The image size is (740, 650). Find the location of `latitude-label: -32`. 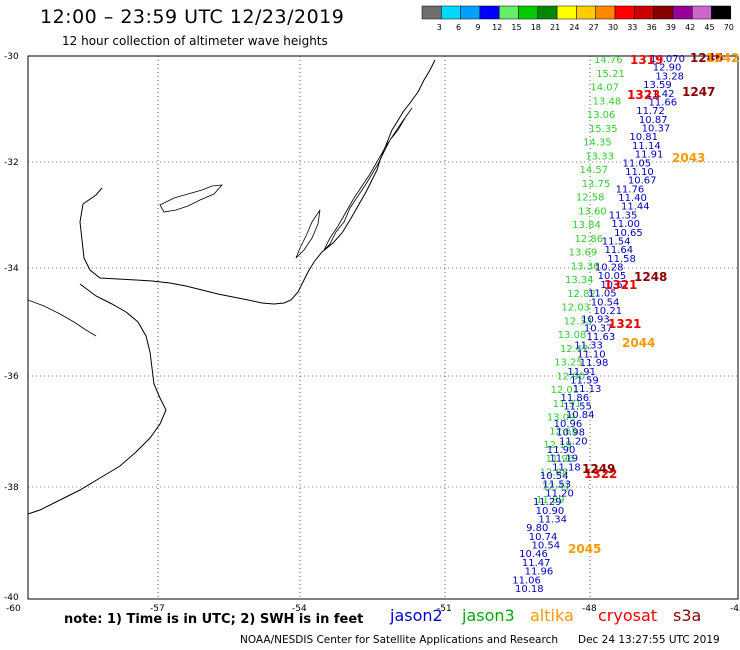

latitude-label: -32 is located at coordinates (11, 163).